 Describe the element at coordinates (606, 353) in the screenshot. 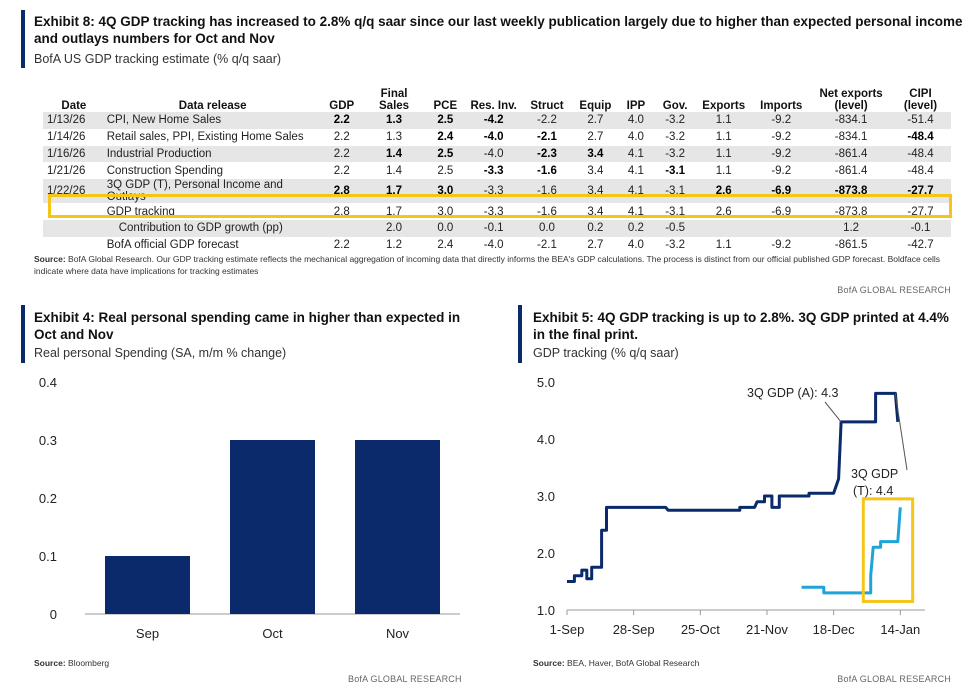

I see `exhibit5-subtitle: GDP tracking (% q/q saar)` at that location.